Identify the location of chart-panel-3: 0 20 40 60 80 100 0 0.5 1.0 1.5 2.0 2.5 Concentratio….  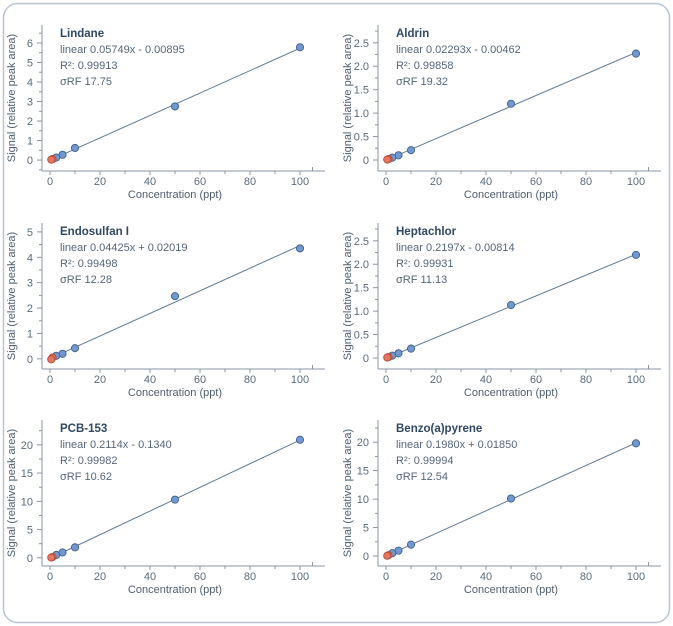
(501, 311).